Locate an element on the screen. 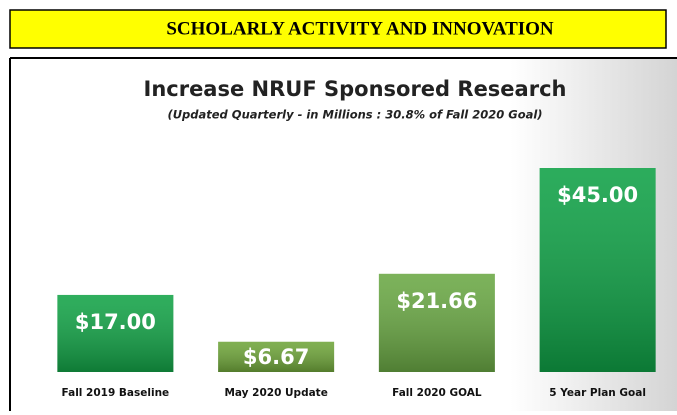 The width and height of the screenshot is (677, 415). value-label: $45.00 is located at coordinates (597, 195).